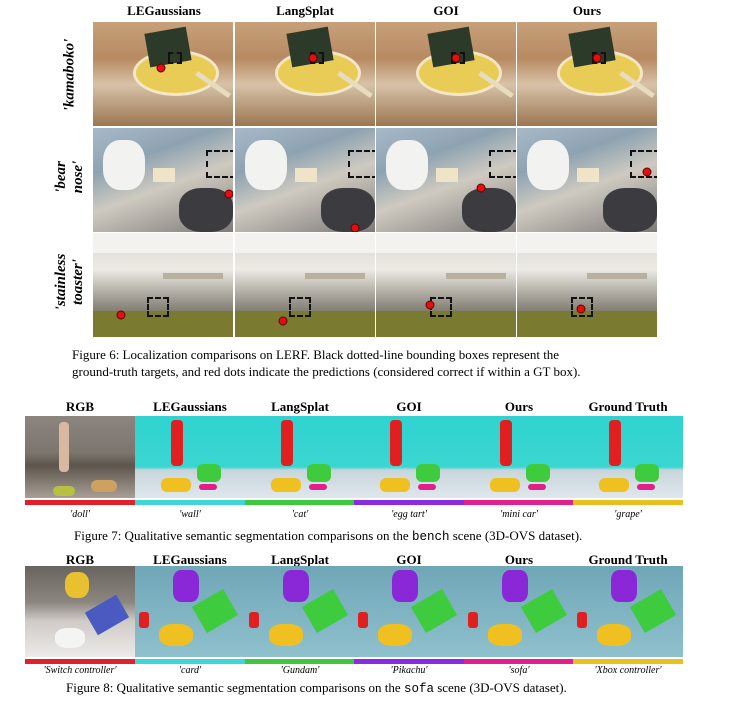  Describe the element at coordinates (446, 74) in the screenshot. I see `fig6-image-r1-c3` at that location.